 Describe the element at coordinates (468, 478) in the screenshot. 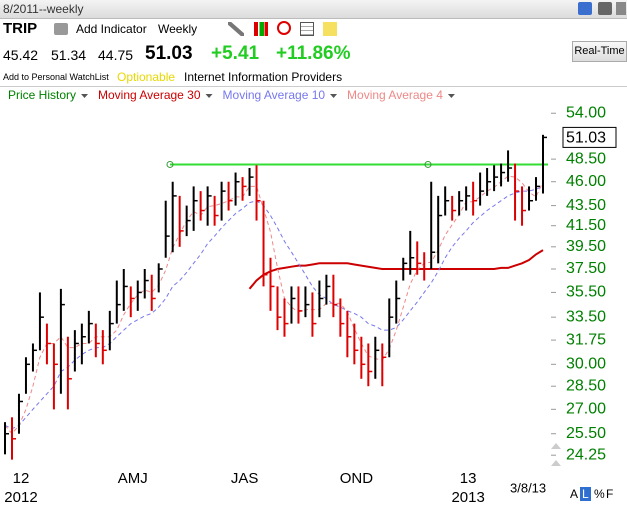

I see `x-tick-label: 13` at that location.